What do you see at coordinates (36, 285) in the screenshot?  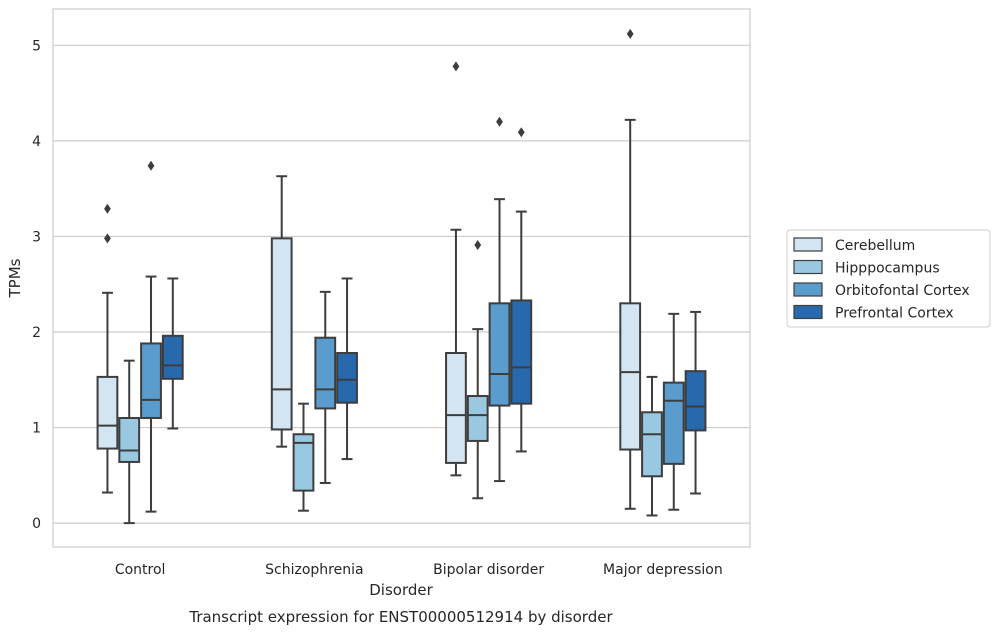 I see `y-axis-tick-labels: 0 1 2 3 4 5` at bounding box center [36, 285].